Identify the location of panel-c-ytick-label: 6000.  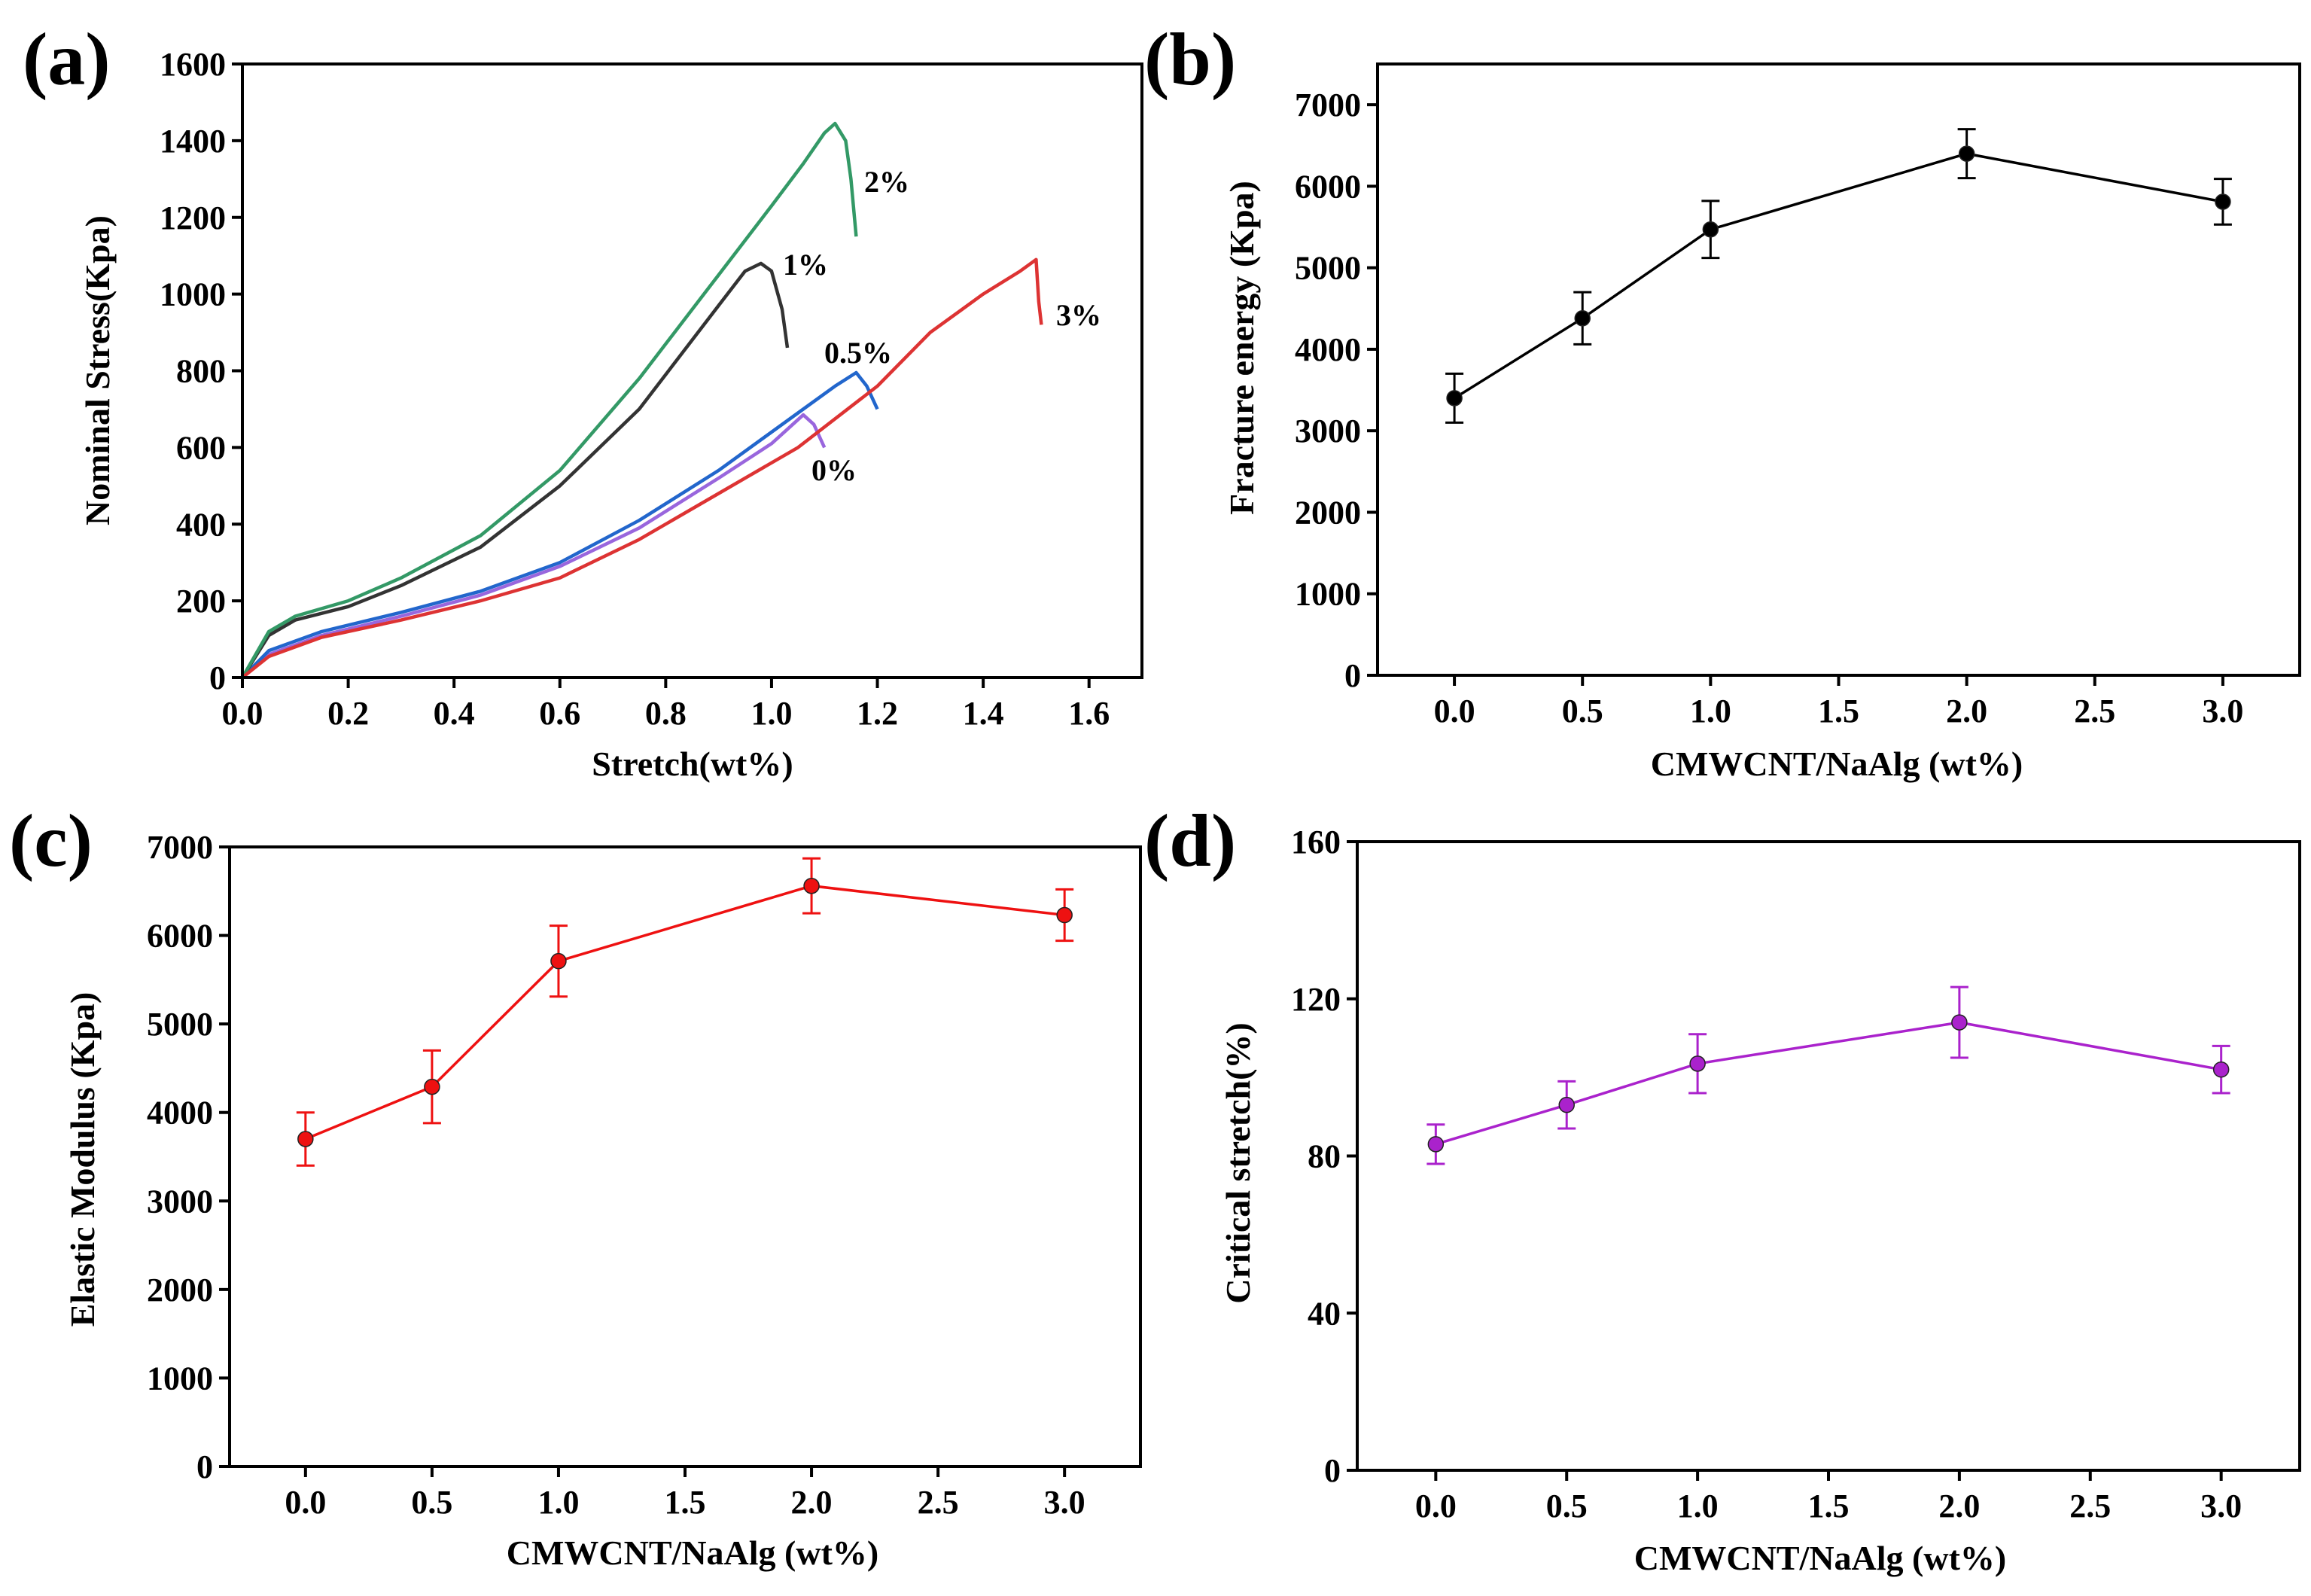
(180, 936).